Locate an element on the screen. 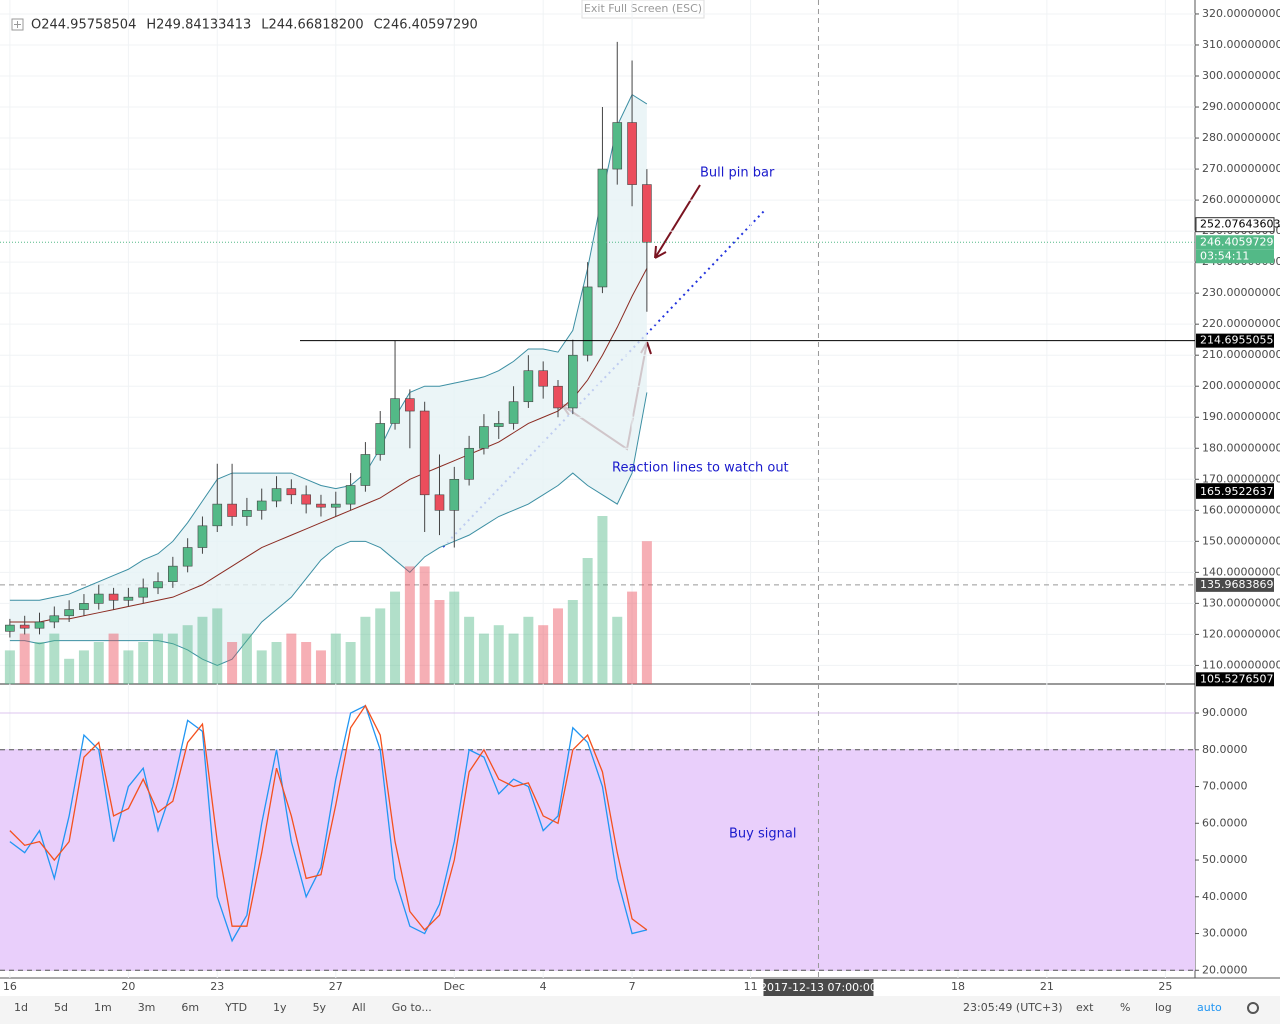 The width and height of the screenshot is (1280, 1028). toolbar-toggle: ext is located at coordinates (1085, 1007).